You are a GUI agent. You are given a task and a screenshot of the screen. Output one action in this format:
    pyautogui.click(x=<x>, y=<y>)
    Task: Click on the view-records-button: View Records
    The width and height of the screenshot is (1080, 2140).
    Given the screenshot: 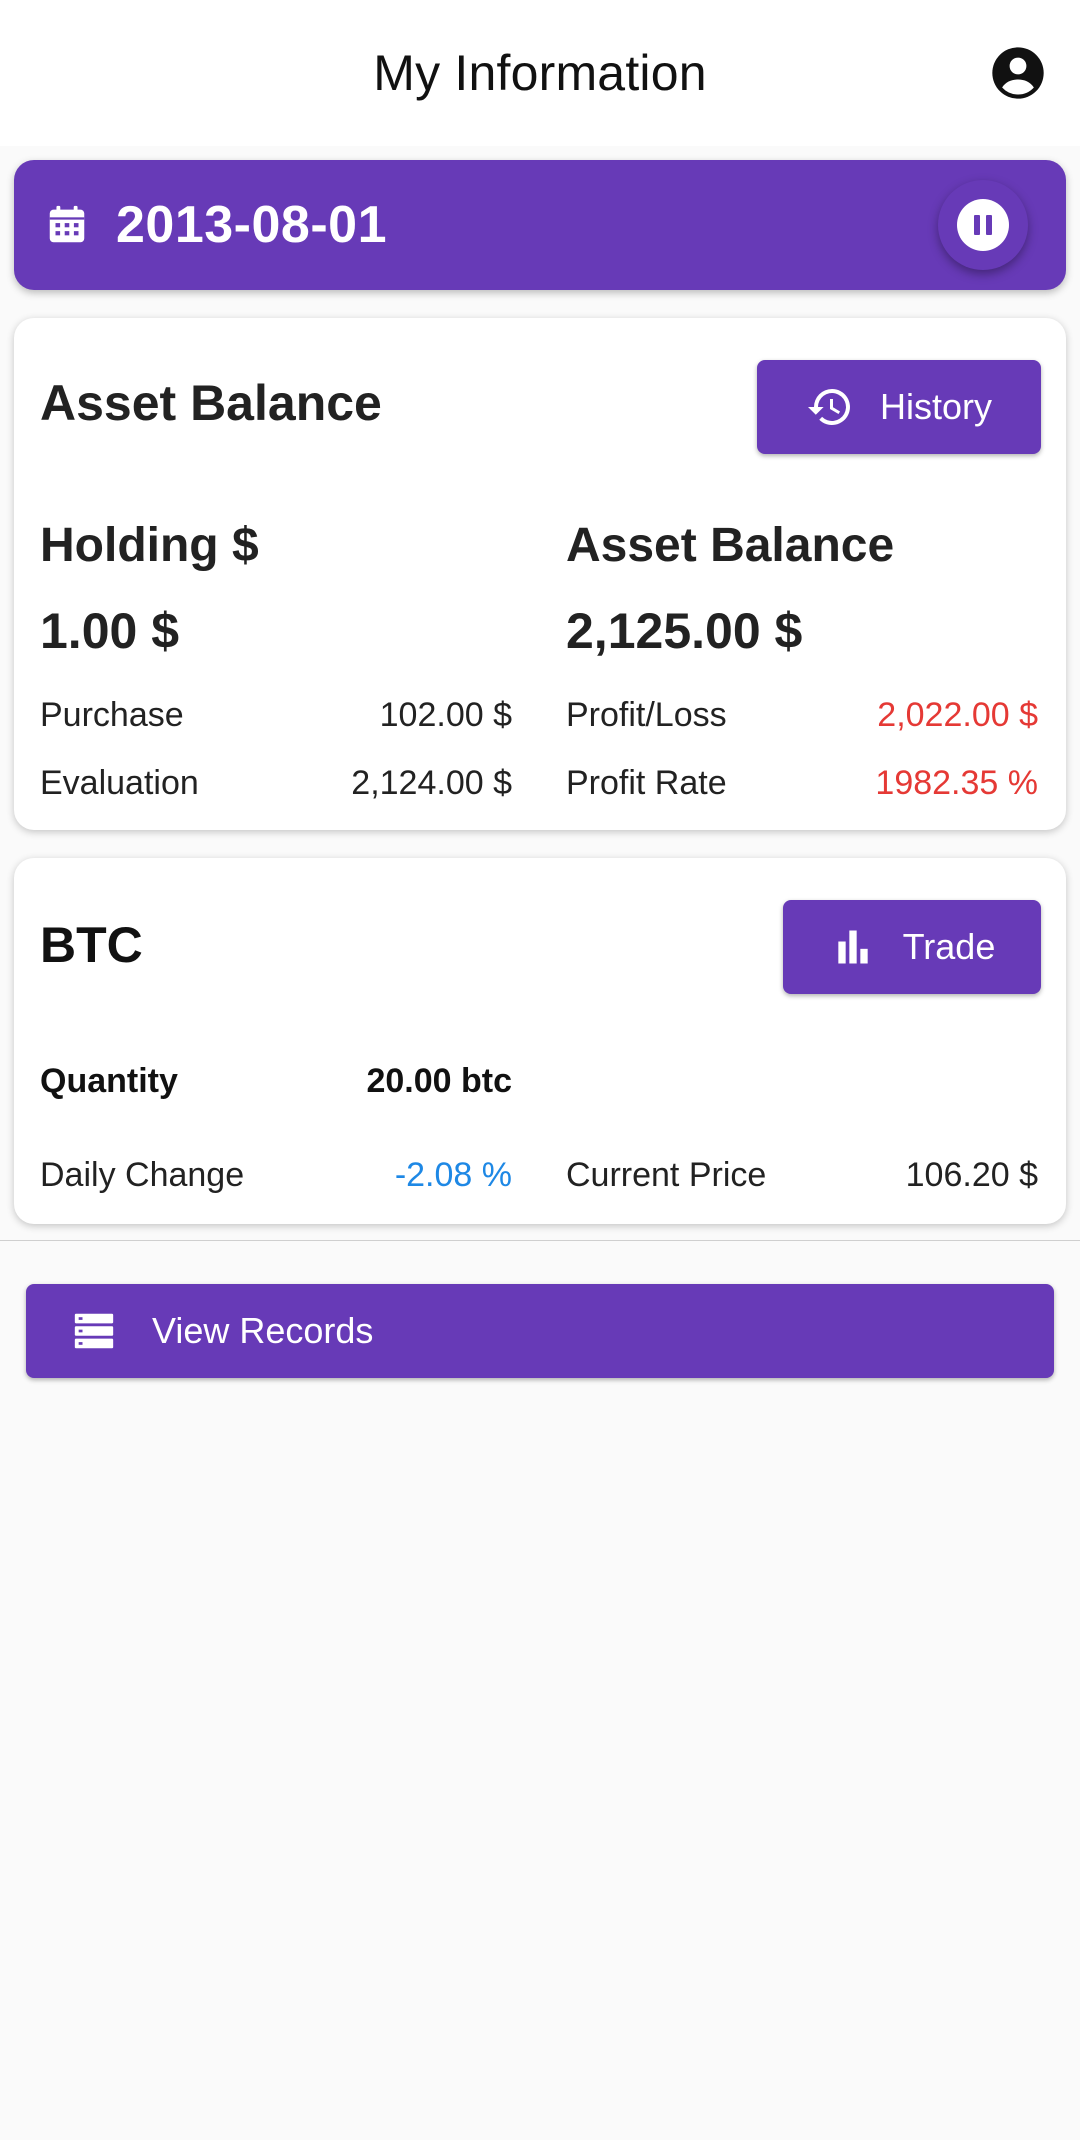 What is the action you would take?
    pyautogui.click(x=540, y=1331)
    